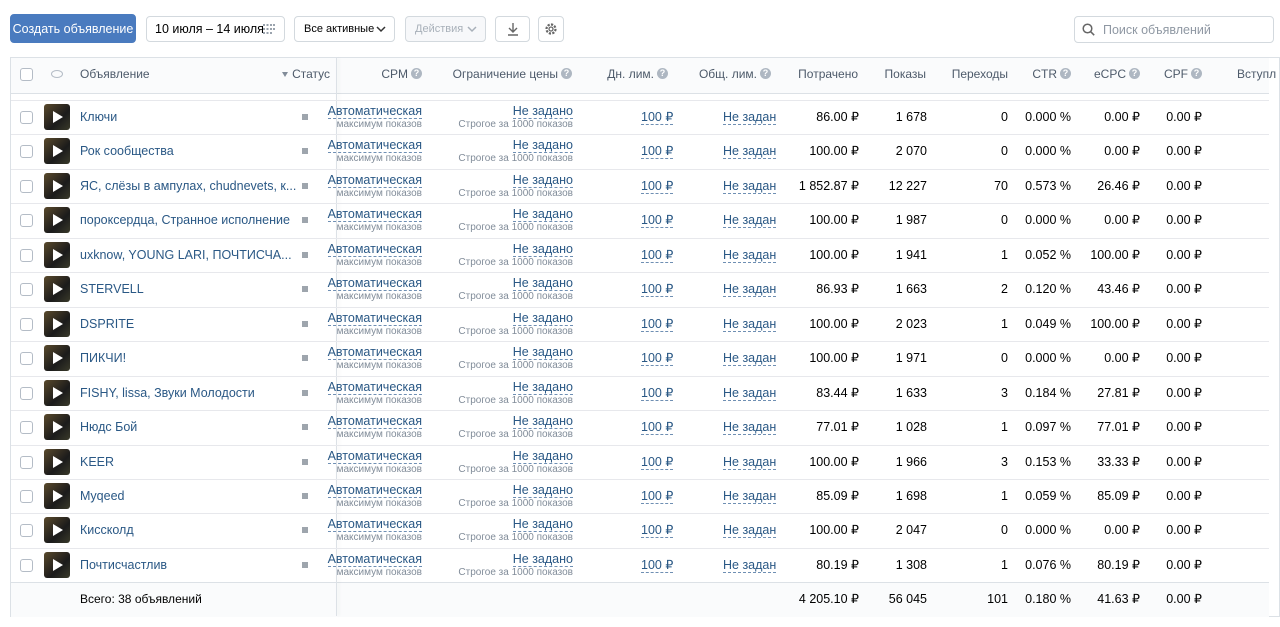  Describe the element at coordinates (311, 74) in the screenshot. I see `column-header: Статус` at that location.